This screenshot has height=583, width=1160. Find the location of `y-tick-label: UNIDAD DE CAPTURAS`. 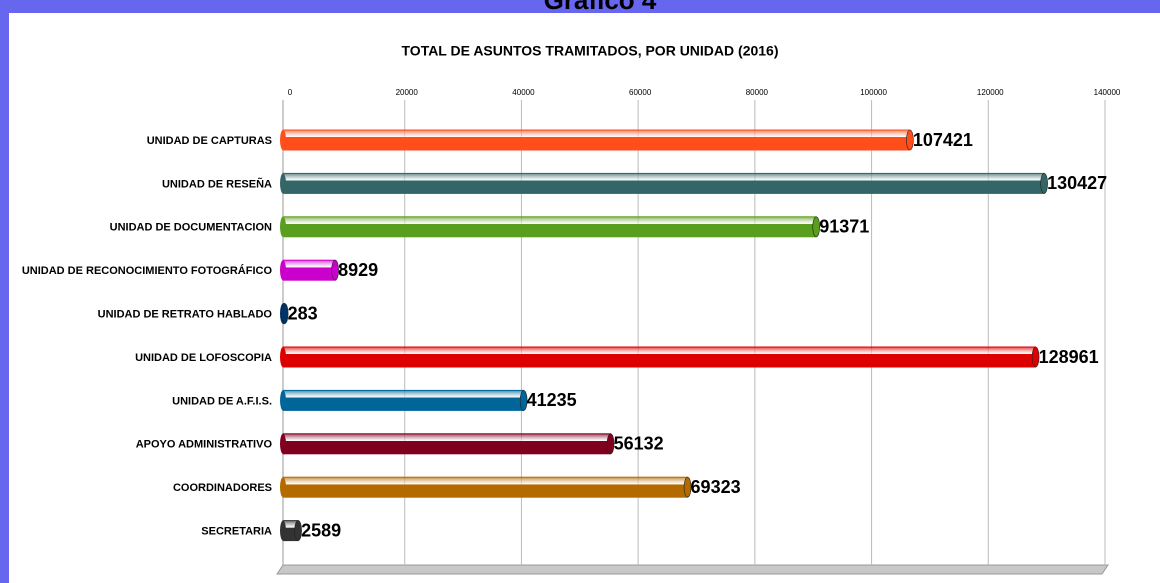

y-tick-label: UNIDAD DE CAPTURAS is located at coordinates (209, 141).